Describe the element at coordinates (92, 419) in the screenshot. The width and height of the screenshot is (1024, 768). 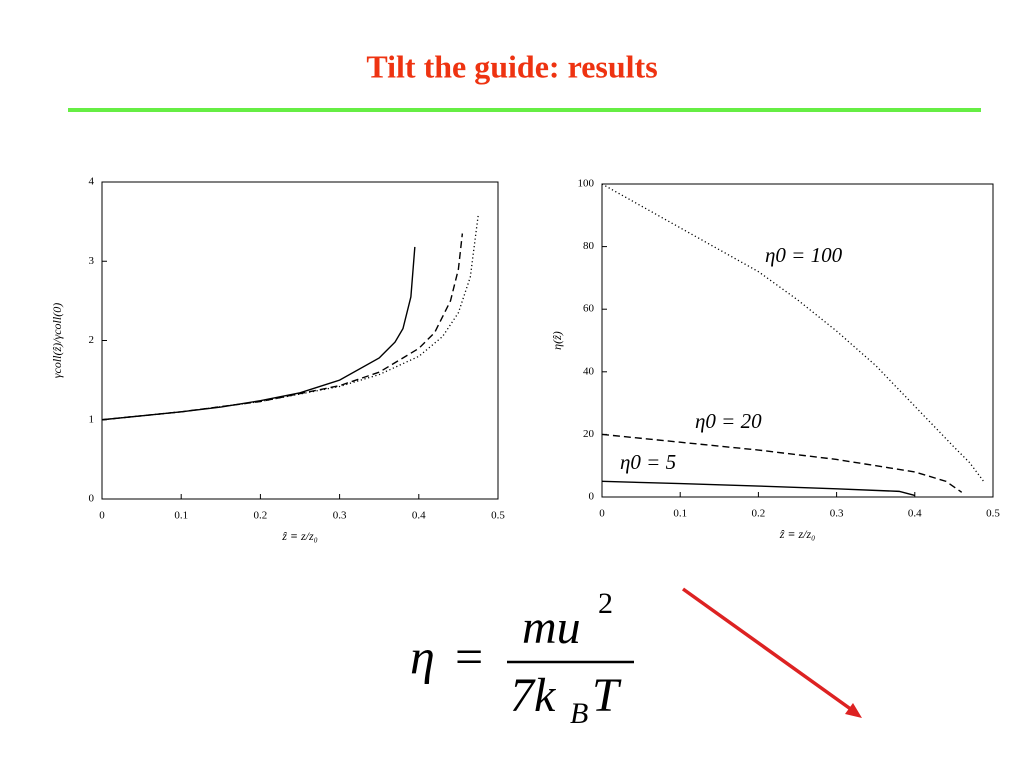
I see `y-tick-label: 1` at that location.